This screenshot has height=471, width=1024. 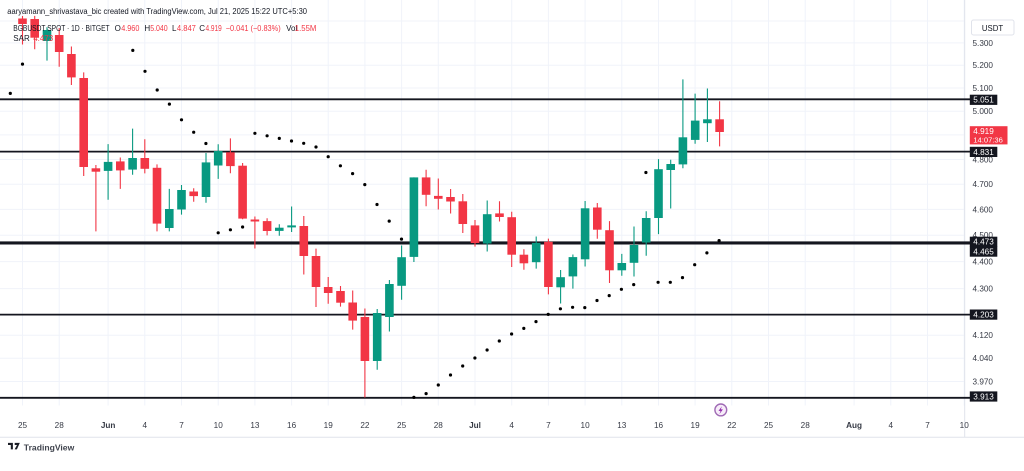 What do you see at coordinates (983, 209) in the screenshot?
I see `svg-text: 4.600` at bounding box center [983, 209].